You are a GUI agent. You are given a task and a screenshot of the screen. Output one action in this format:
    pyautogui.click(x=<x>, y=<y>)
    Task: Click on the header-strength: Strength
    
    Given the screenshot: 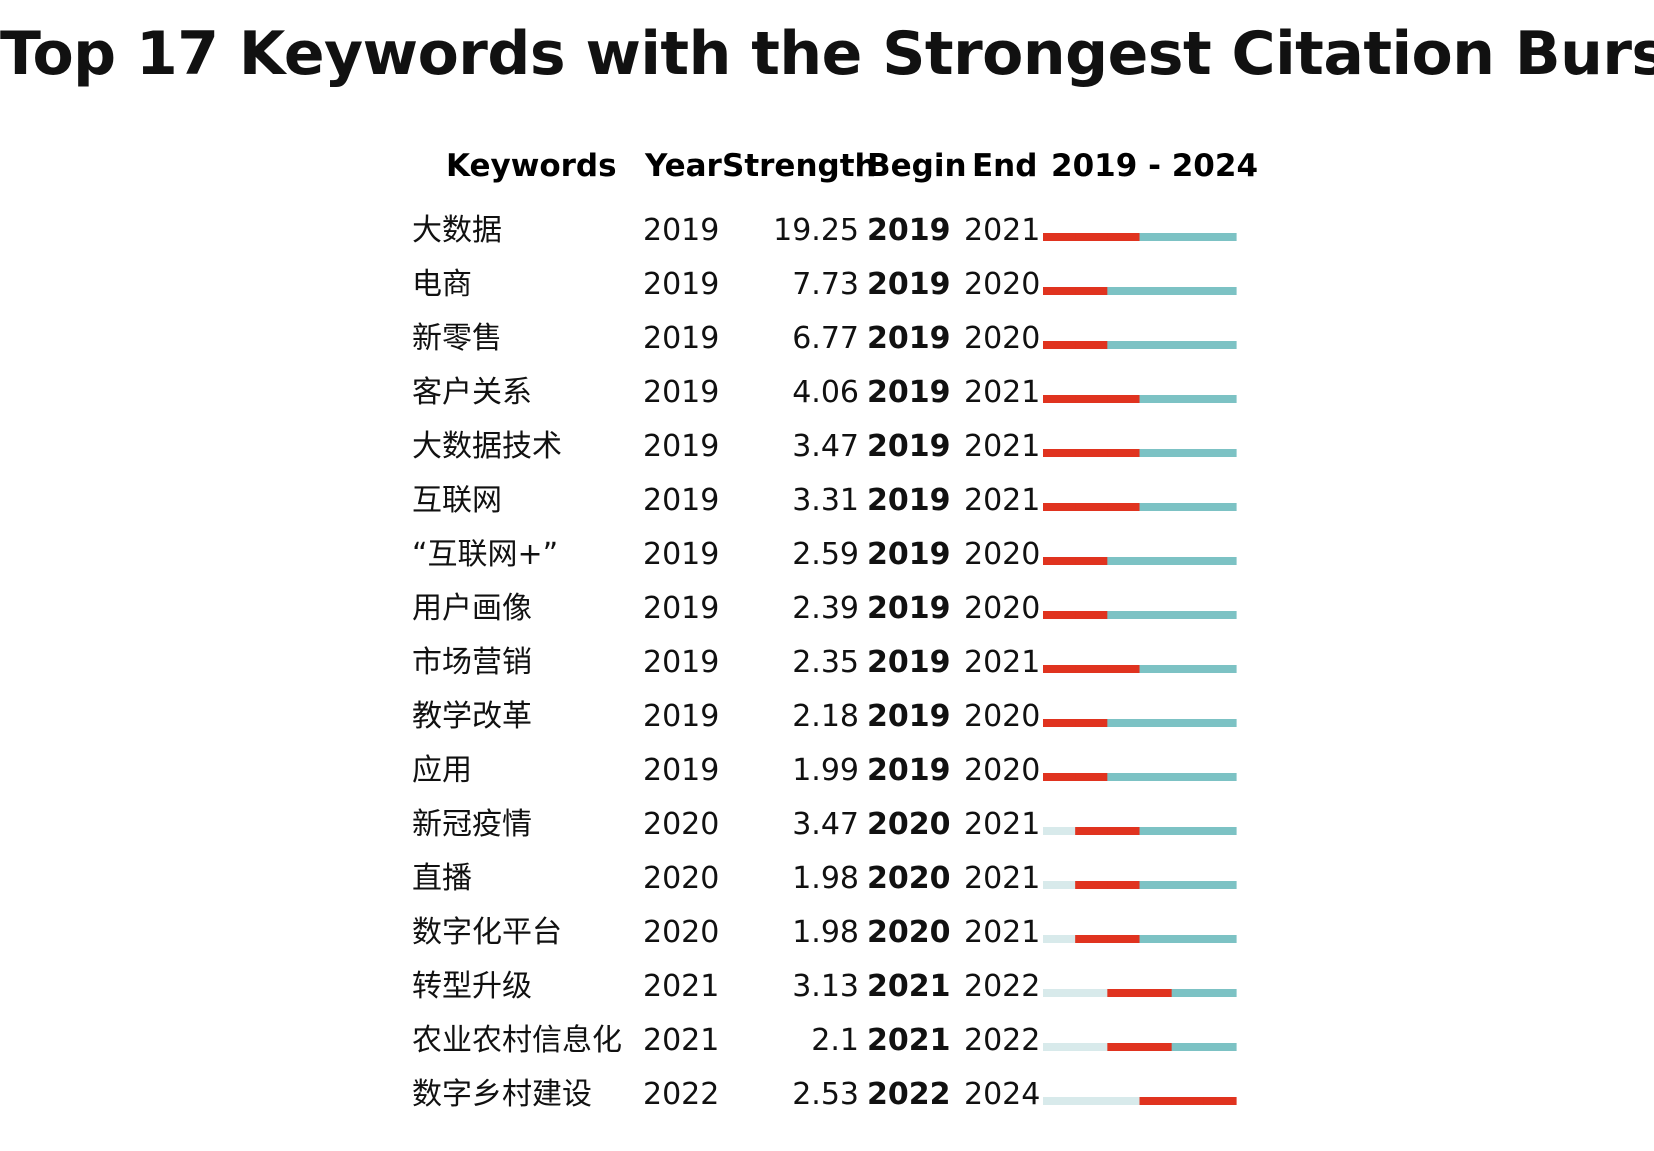 What is the action you would take?
    pyautogui.click(x=799, y=166)
    